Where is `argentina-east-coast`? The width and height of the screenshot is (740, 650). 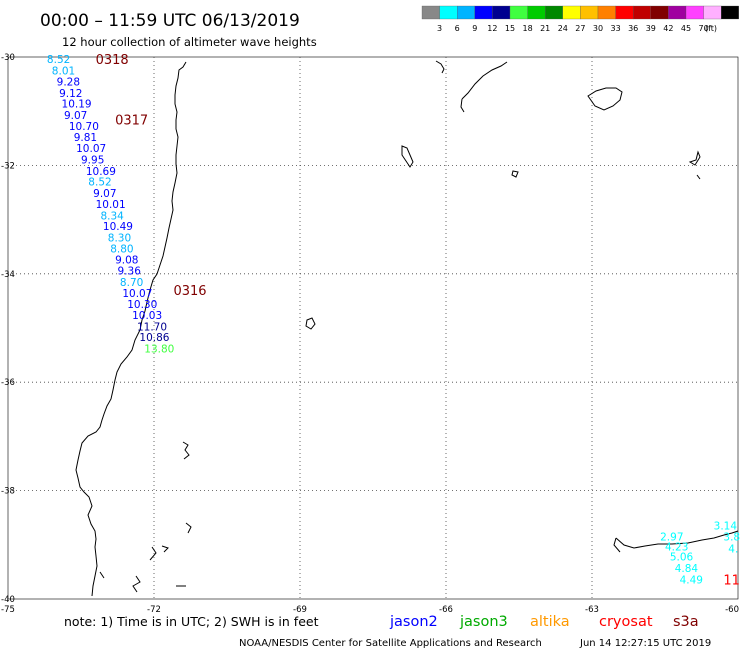 argentina-east-coast is located at coordinates (677, 539).